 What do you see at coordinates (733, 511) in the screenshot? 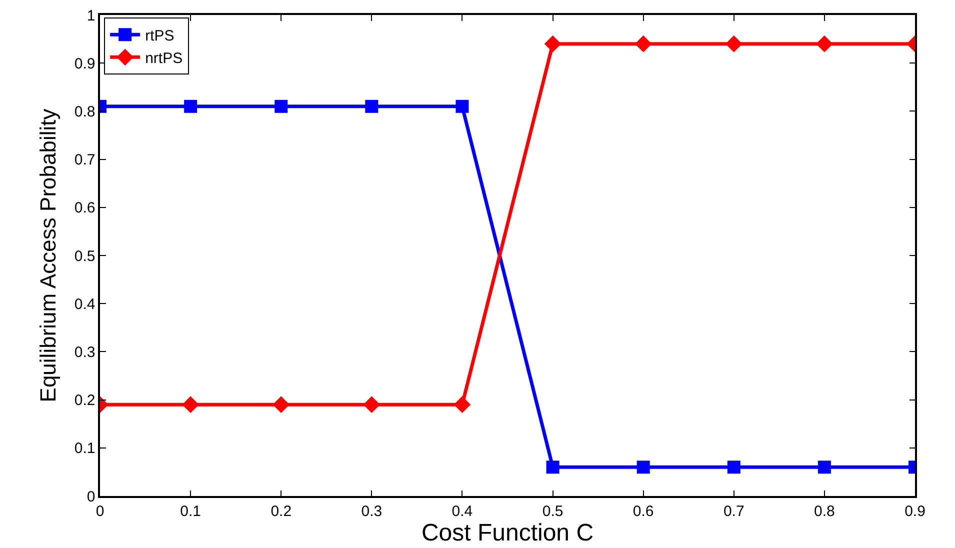
I see `x-tick-label: 0.7` at bounding box center [733, 511].